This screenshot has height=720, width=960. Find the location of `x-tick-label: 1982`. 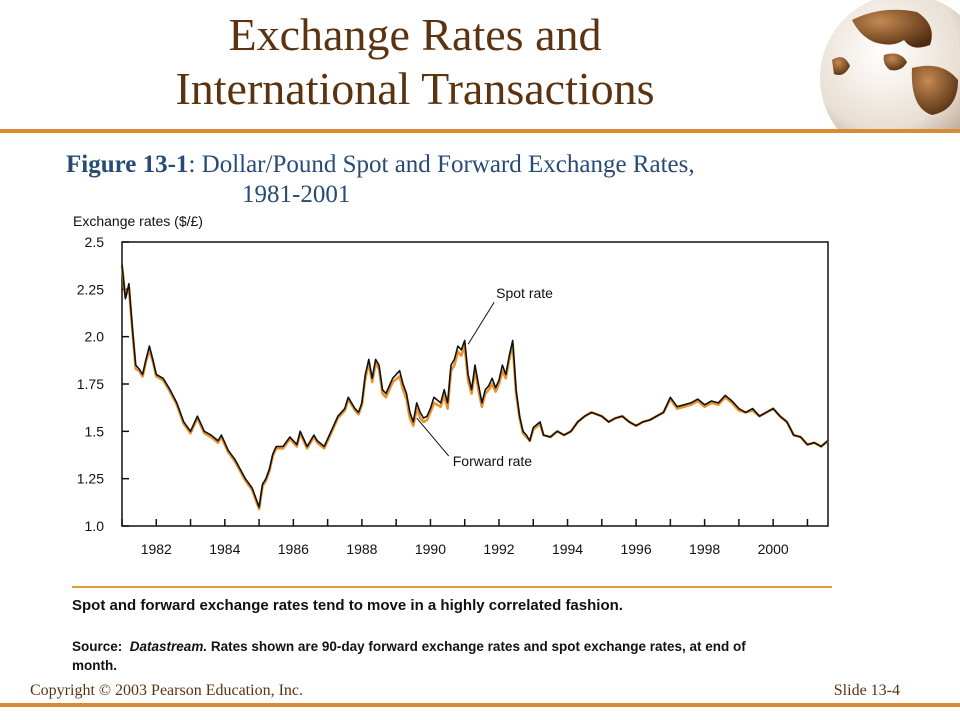

x-tick-label: 1982 is located at coordinates (156, 549).